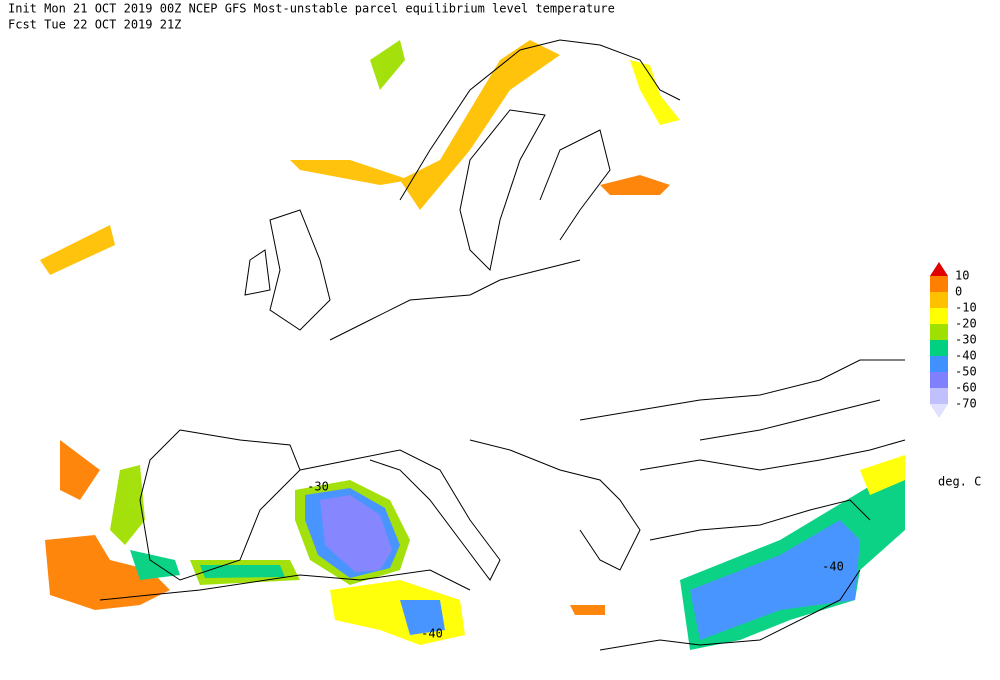 This screenshot has width=1000, height=680. What do you see at coordinates (966, 324) in the screenshot?
I see `legend-label: -20` at bounding box center [966, 324].